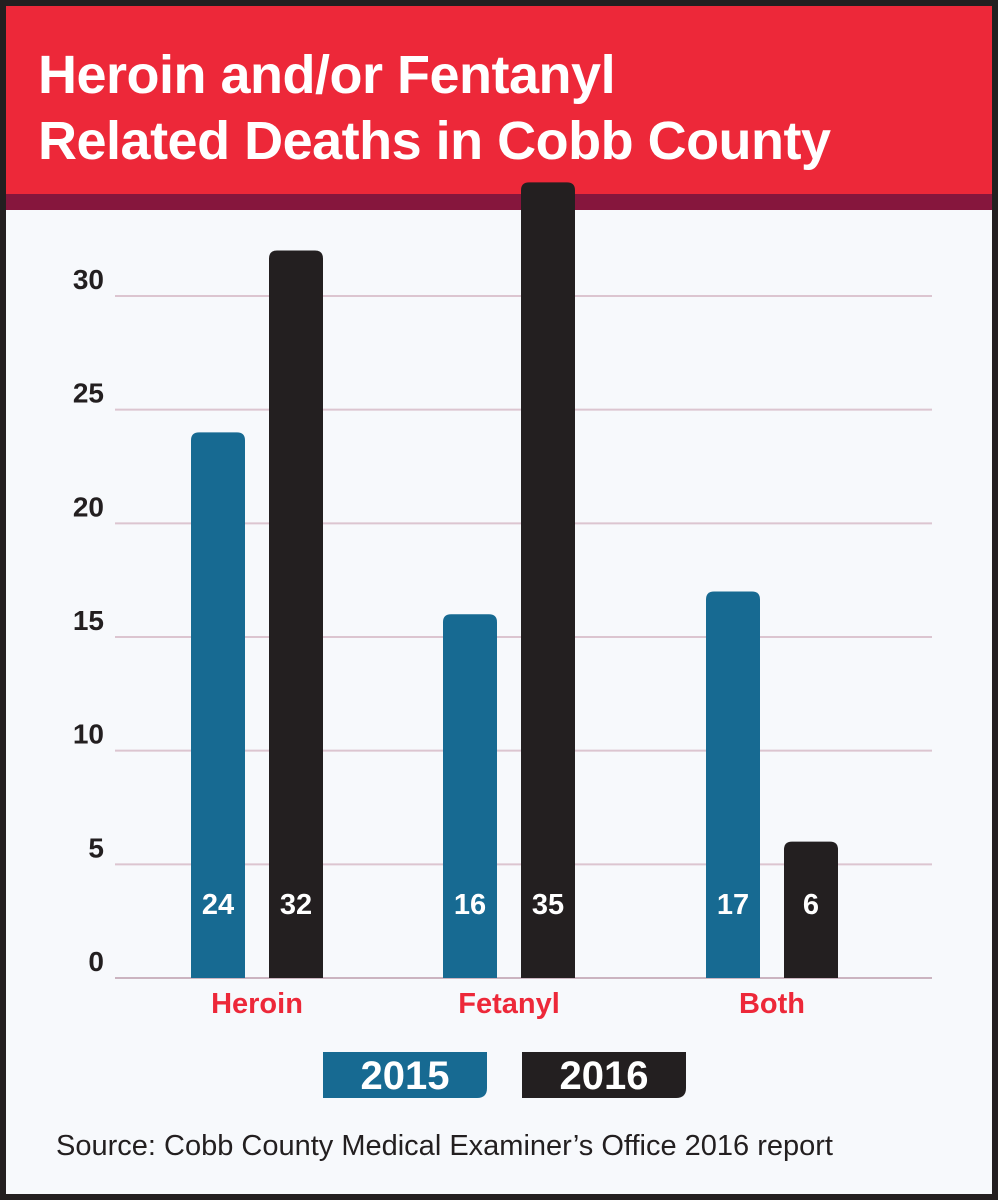 Image resolution: width=998 pixels, height=1200 pixels. What do you see at coordinates (296, 614) in the screenshot?
I see `bar-heroin-2016` at bounding box center [296, 614].